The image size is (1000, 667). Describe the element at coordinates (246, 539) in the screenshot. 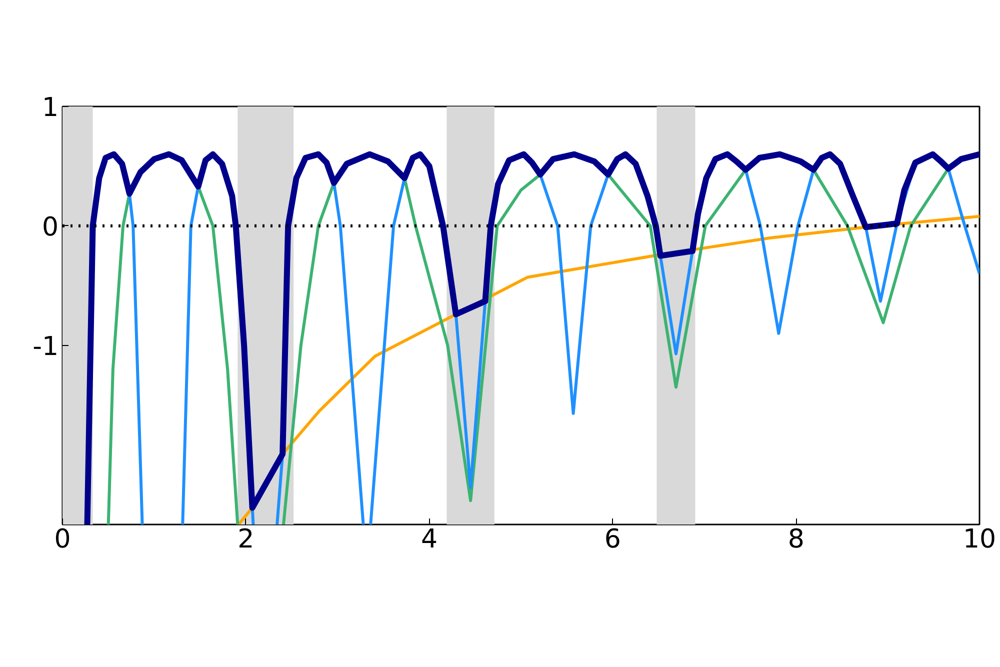

I see `x-tick-label: 2` at that location.